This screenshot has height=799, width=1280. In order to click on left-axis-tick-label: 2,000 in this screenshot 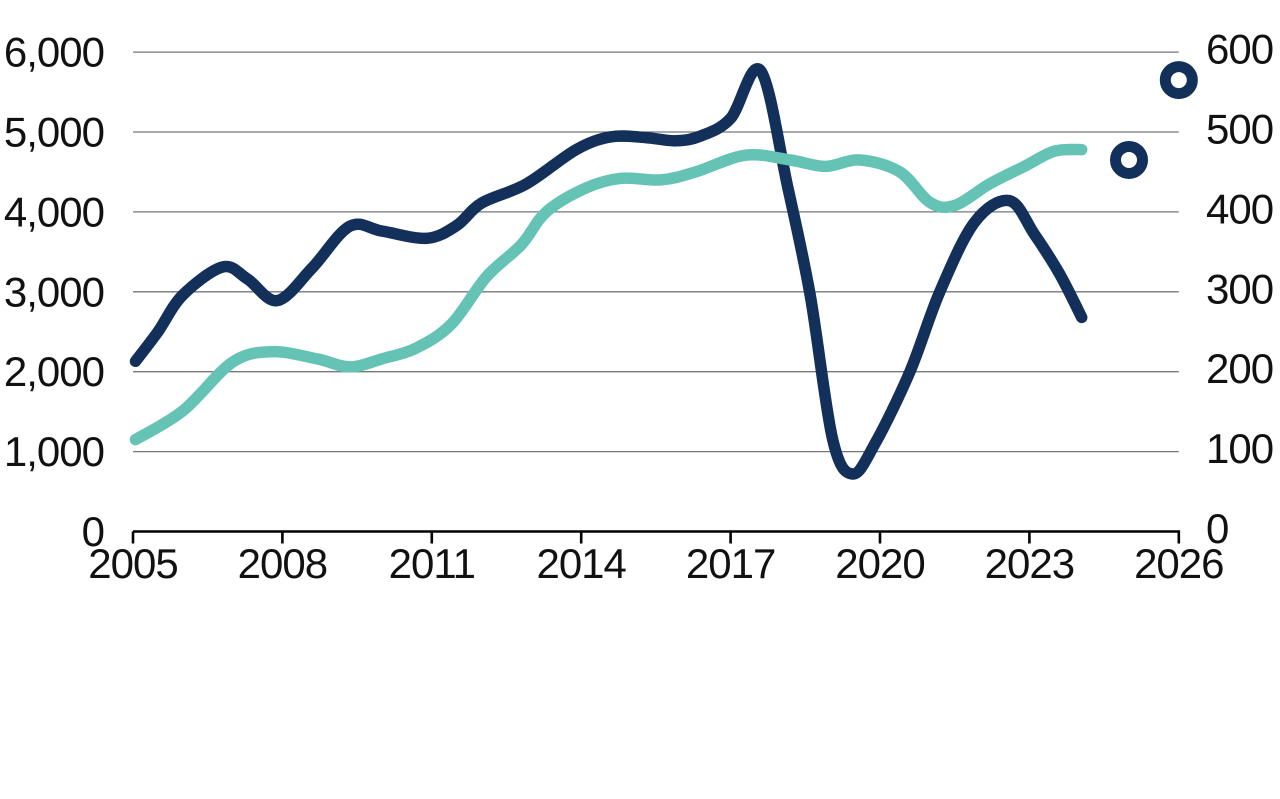, I will do `click(54, 371)`.